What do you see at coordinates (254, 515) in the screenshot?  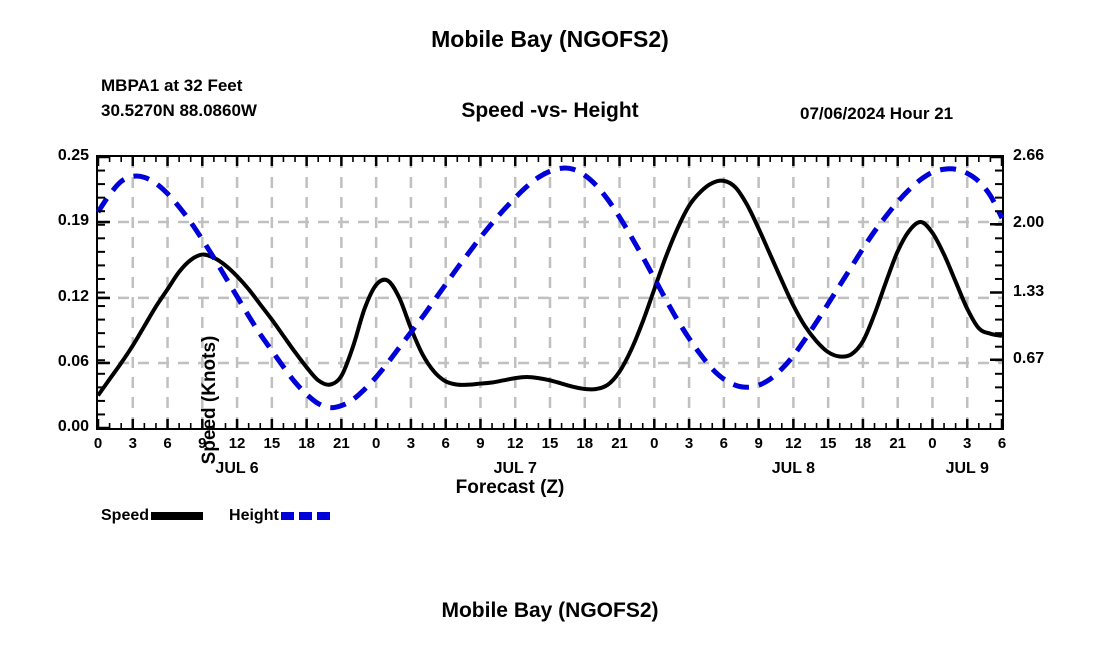 I see `legend-label-height: Height` at bounding box center [254, 515].